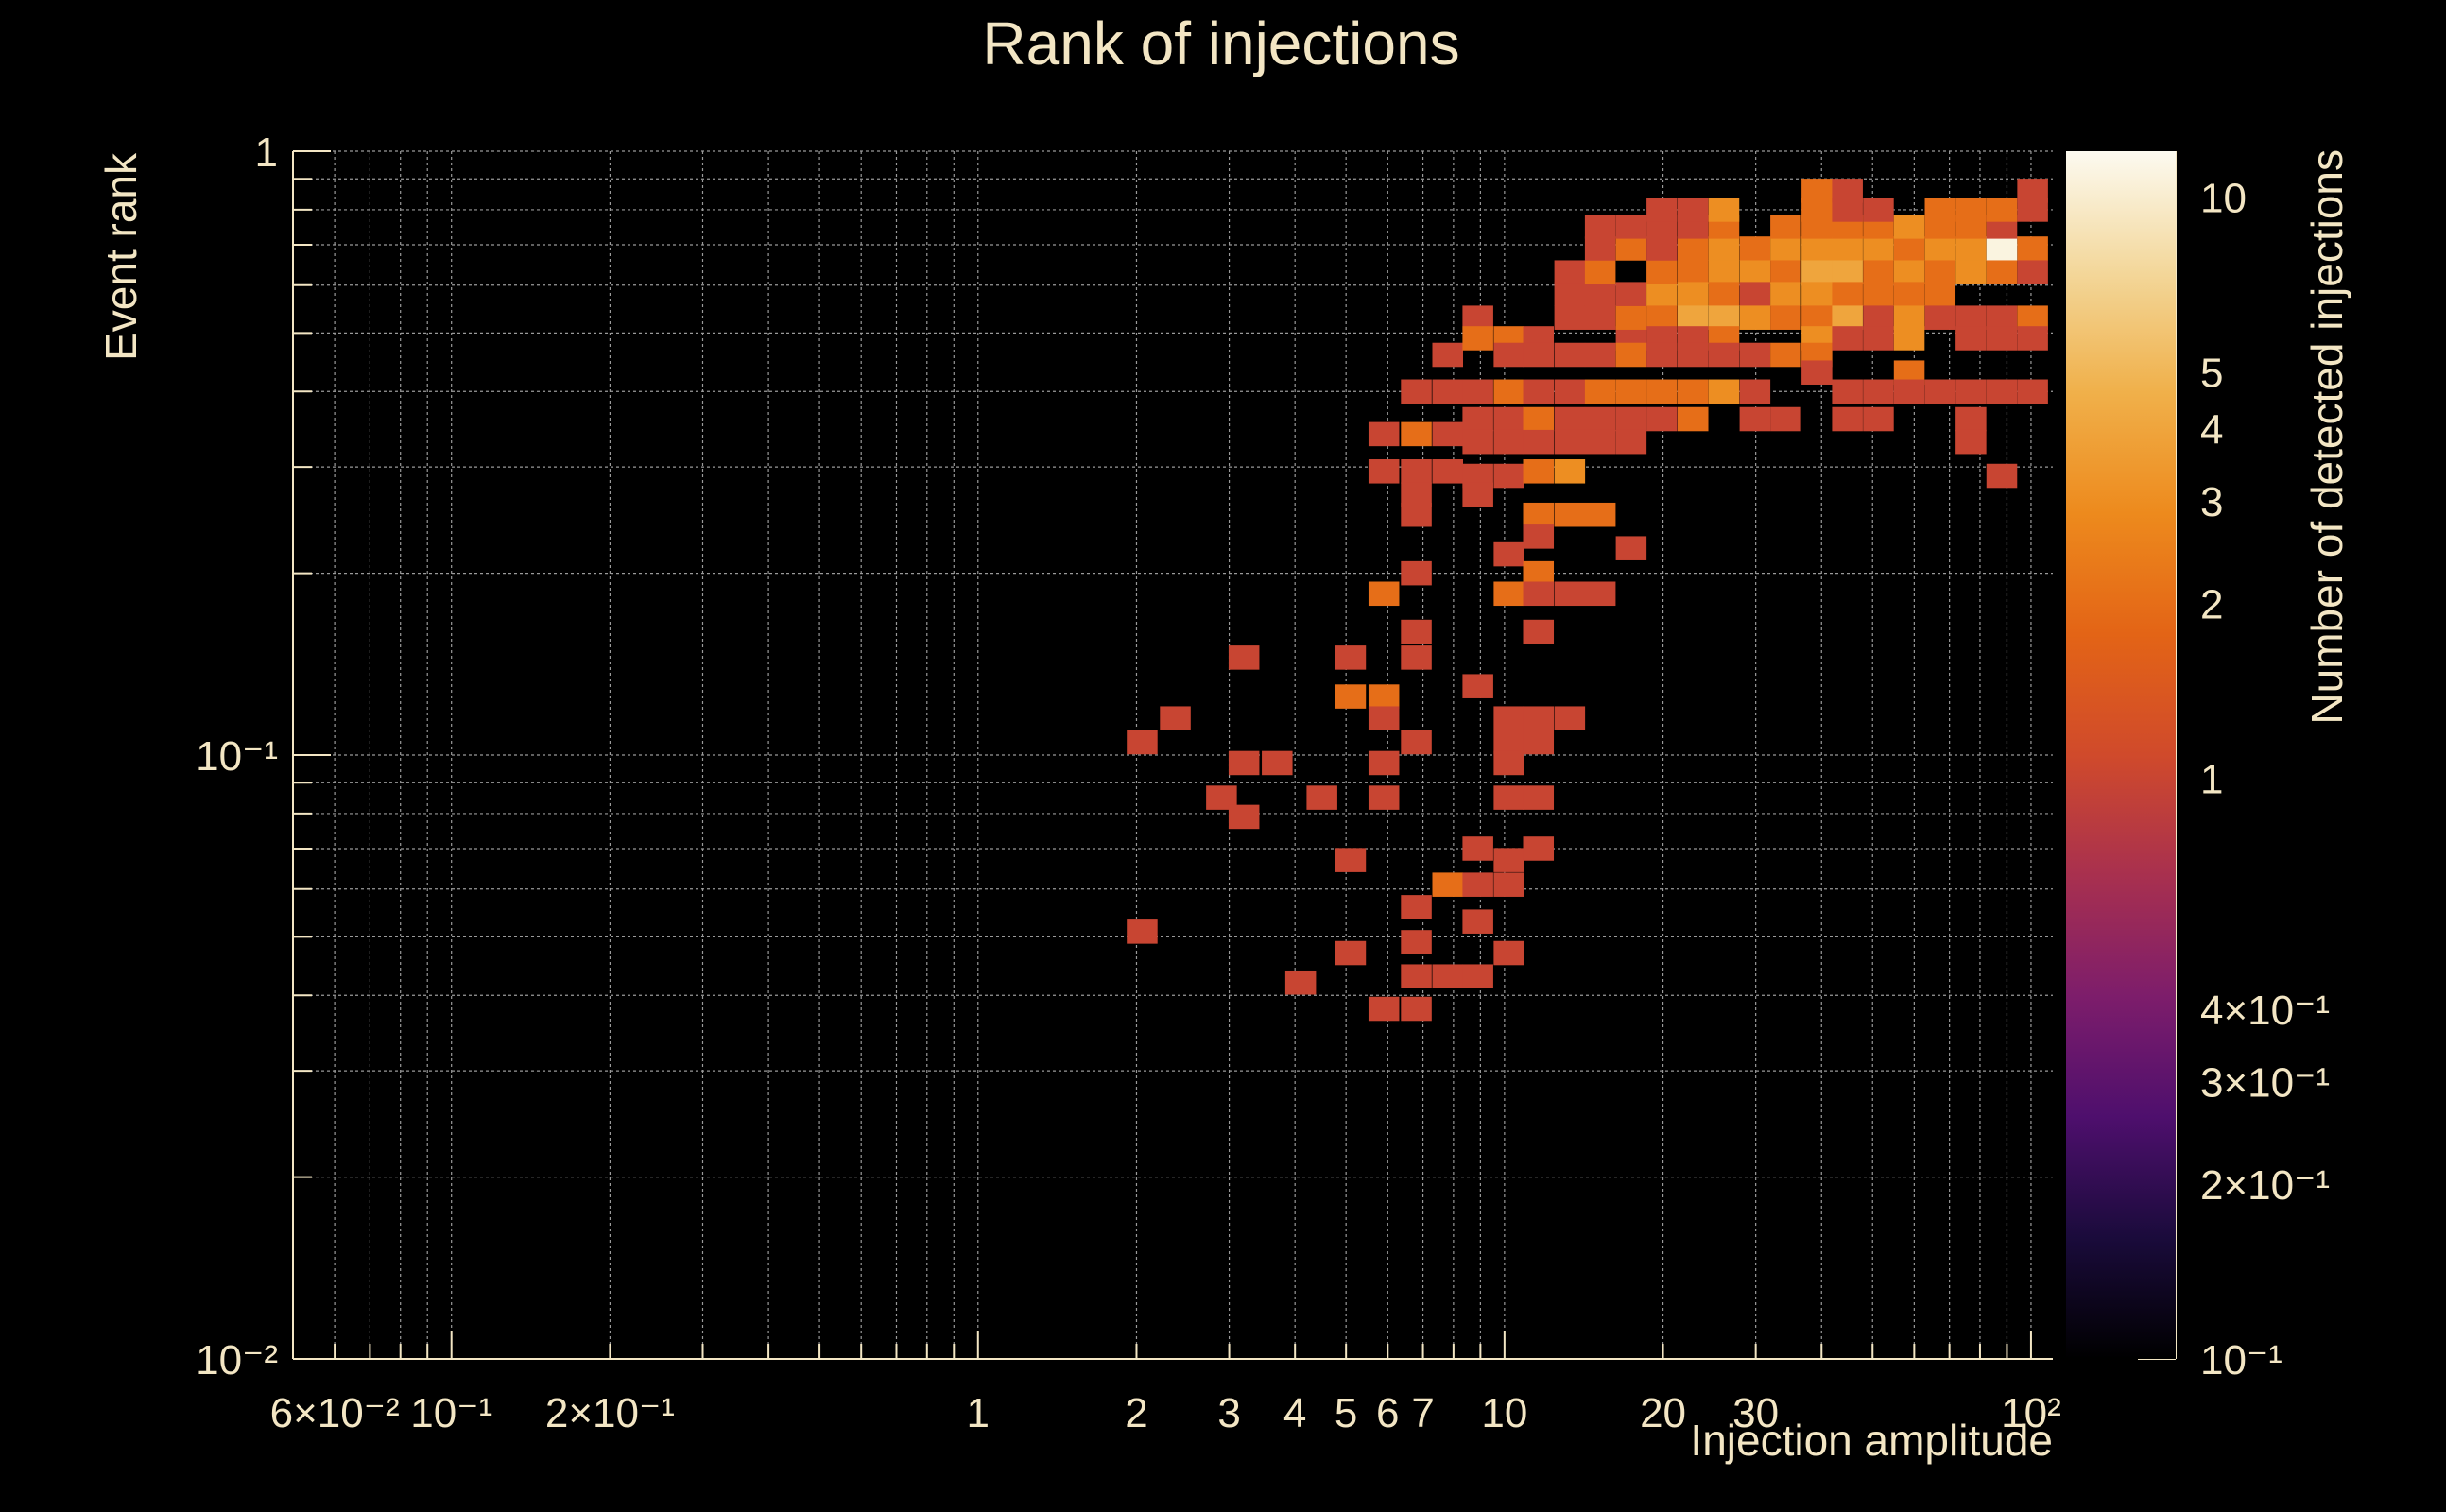 Image resolution: width=2446 pixels, height=1512 pixels. I want to click on x-tick-label: 10², so click(2031, 1413).